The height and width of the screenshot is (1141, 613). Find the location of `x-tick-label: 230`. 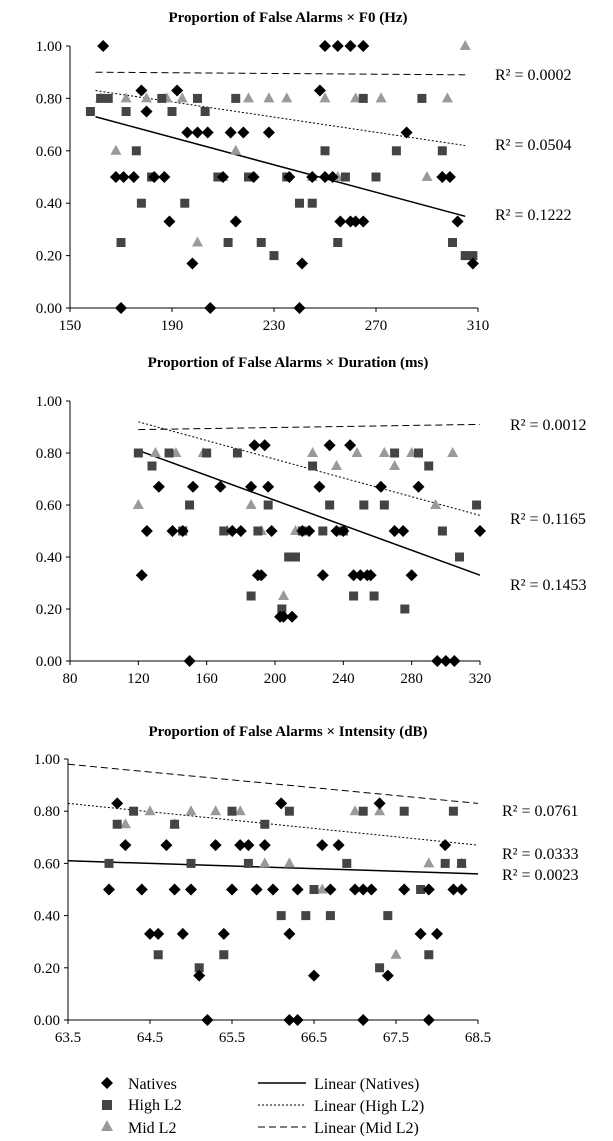

x-tick-label: 230 is located at coordinates (274, 326).